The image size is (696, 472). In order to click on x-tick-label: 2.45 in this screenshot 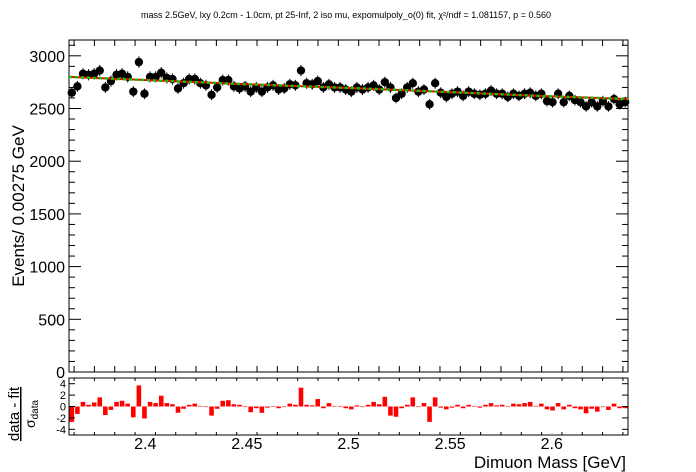, I will do `click(246, 444)`.